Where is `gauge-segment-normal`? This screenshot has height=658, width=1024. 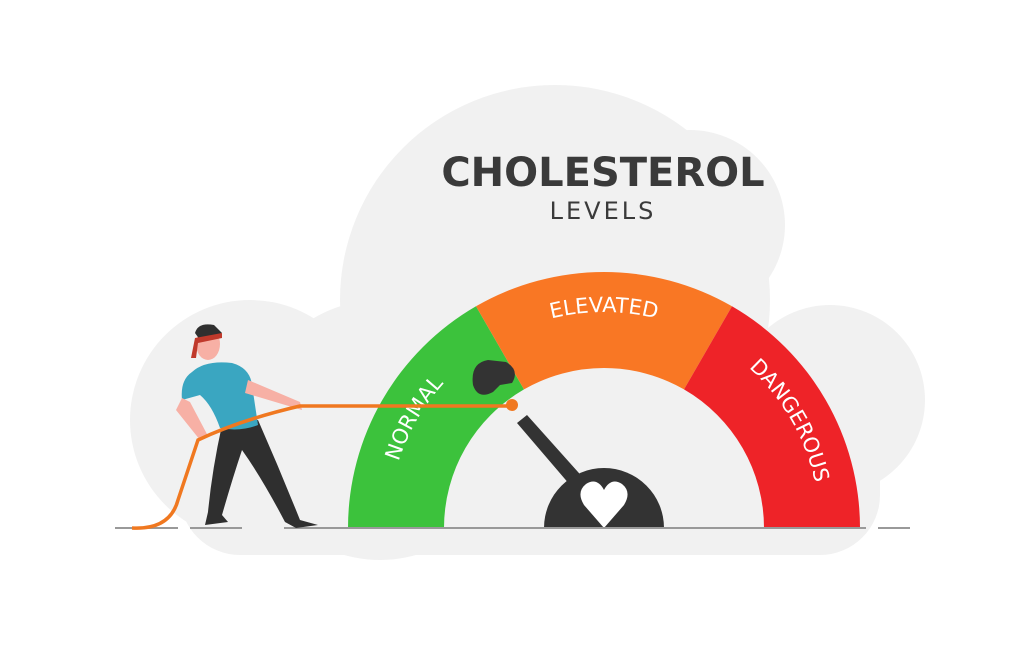 gauge-segment-normal is located at coordinates (436, 417).